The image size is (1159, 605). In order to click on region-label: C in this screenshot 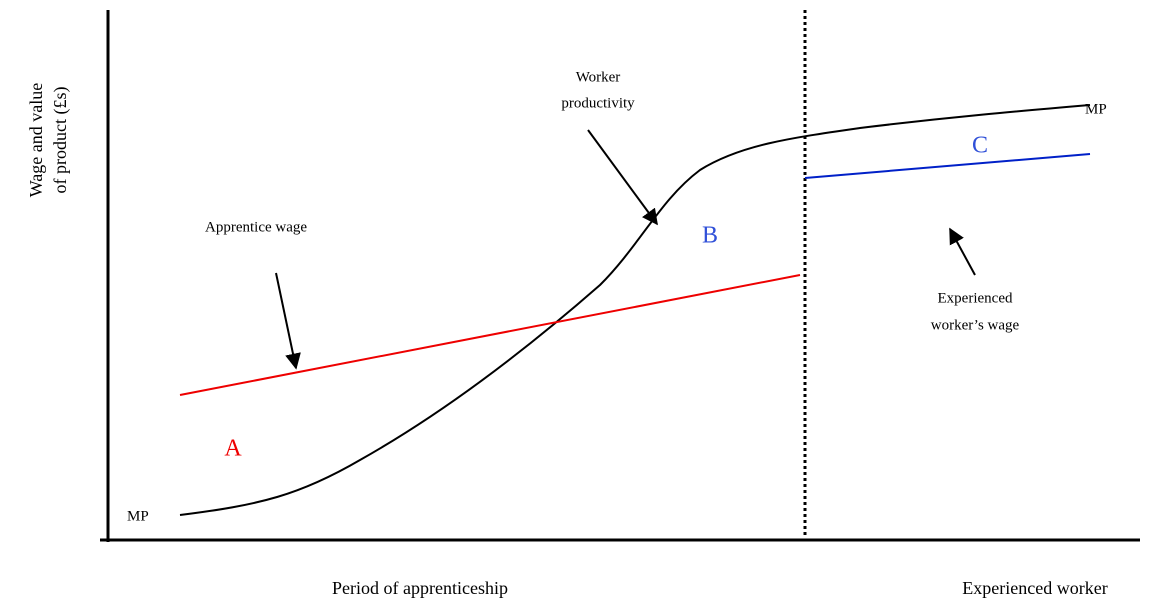, I will do `click(980, 146)`.